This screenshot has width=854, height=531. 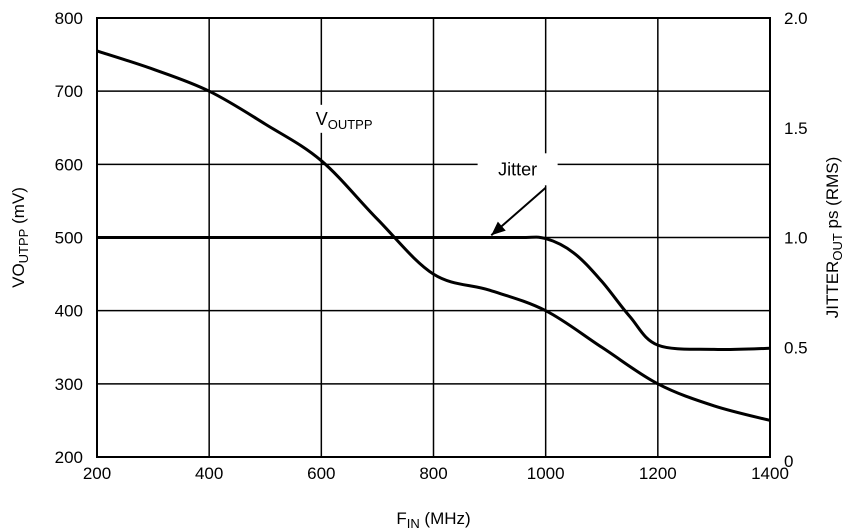 What do you see at coordinates (445, 518) in the screenshot?
I see `x-axis-title-rest: (MHz)` at bounding box center [445, 518].